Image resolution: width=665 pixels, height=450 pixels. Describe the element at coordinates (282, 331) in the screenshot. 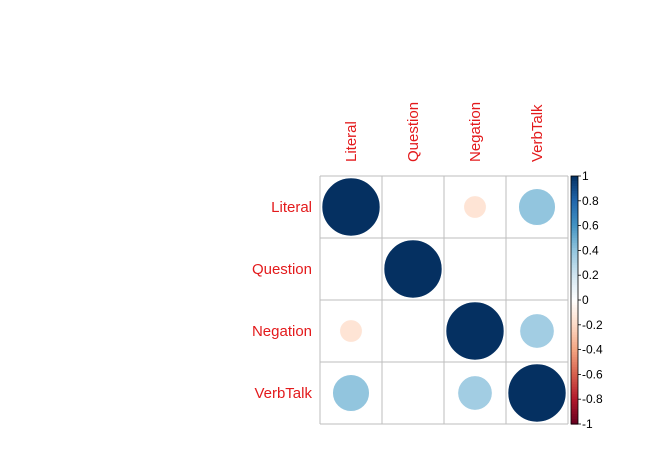

I see `row-label: Negation` at that location.